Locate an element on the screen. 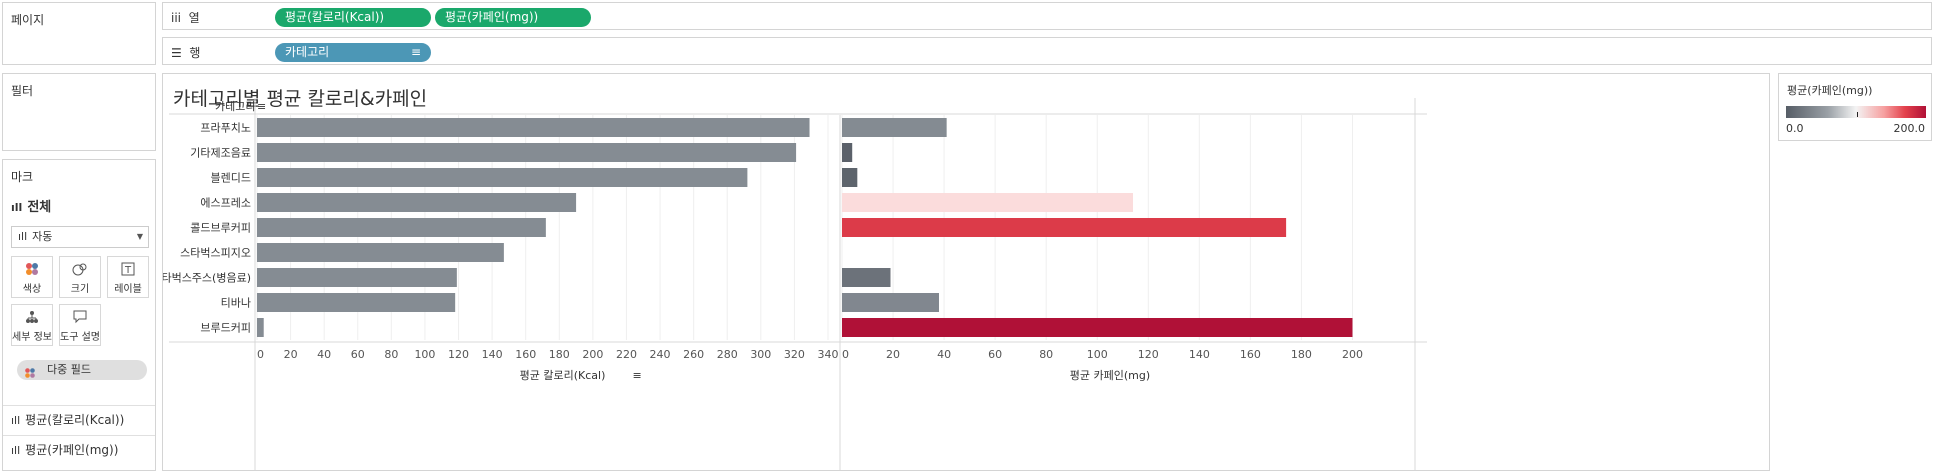  x-axis-title-caffeine: 평균 카페인(mg) is located at coordinates (1110, 375).